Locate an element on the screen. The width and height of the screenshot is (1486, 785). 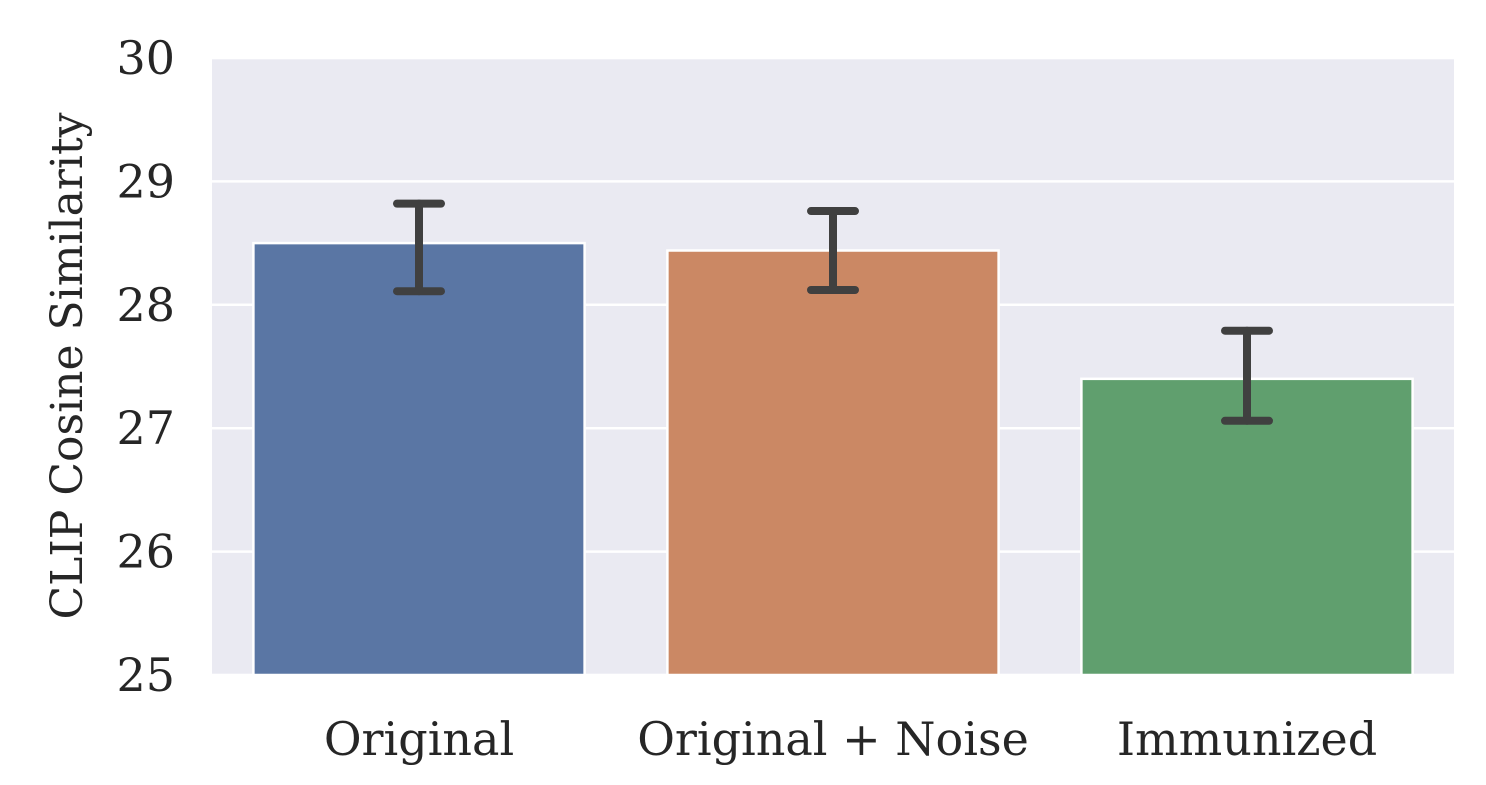
y-tick-label: 28 is located at coordinates (145, 305).